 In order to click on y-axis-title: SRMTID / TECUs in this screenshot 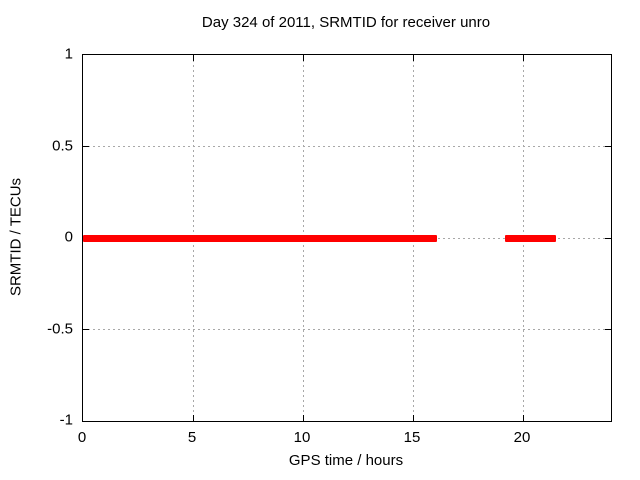, I will do `click(16, 237)`.